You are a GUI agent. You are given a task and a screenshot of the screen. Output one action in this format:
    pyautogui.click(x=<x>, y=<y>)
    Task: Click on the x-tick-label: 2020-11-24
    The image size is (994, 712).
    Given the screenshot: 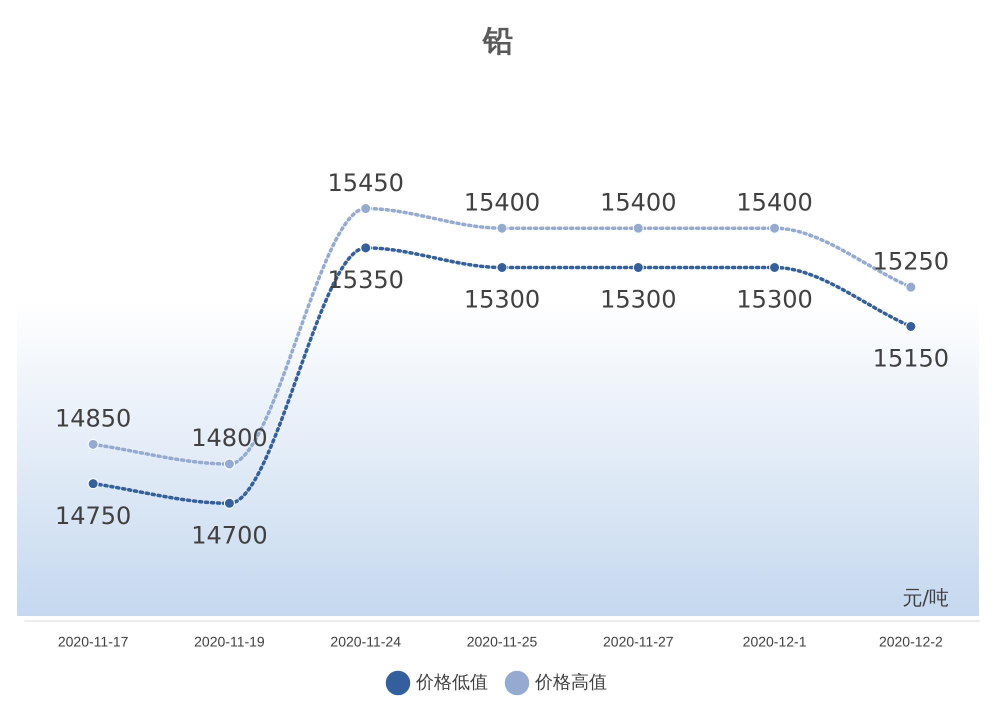 What is the action you would take?
    pyautogui.click(x=366, y=641)
    